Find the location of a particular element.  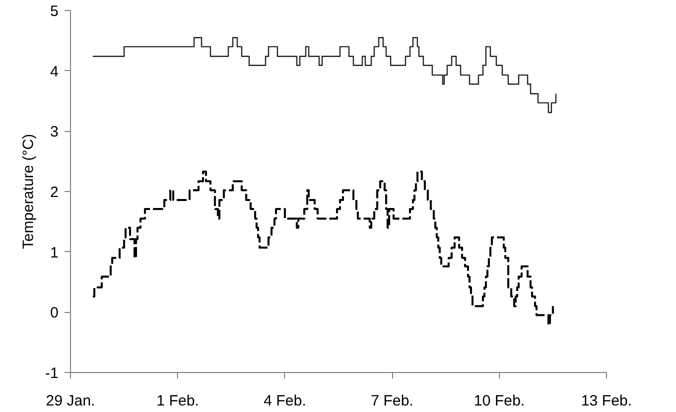

x-tick-label: 29 Jan. is located at coordinates (71, 401).